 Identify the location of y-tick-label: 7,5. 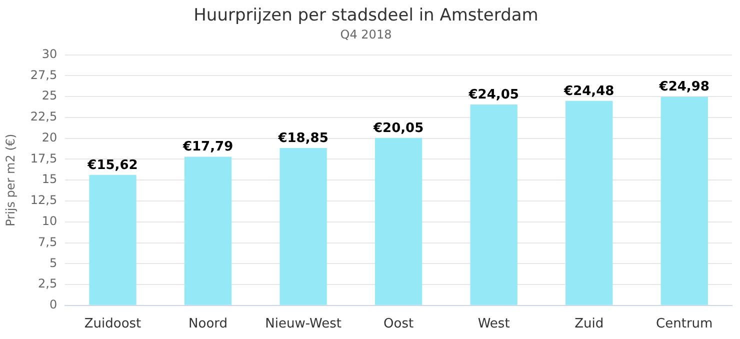
(48, 241).